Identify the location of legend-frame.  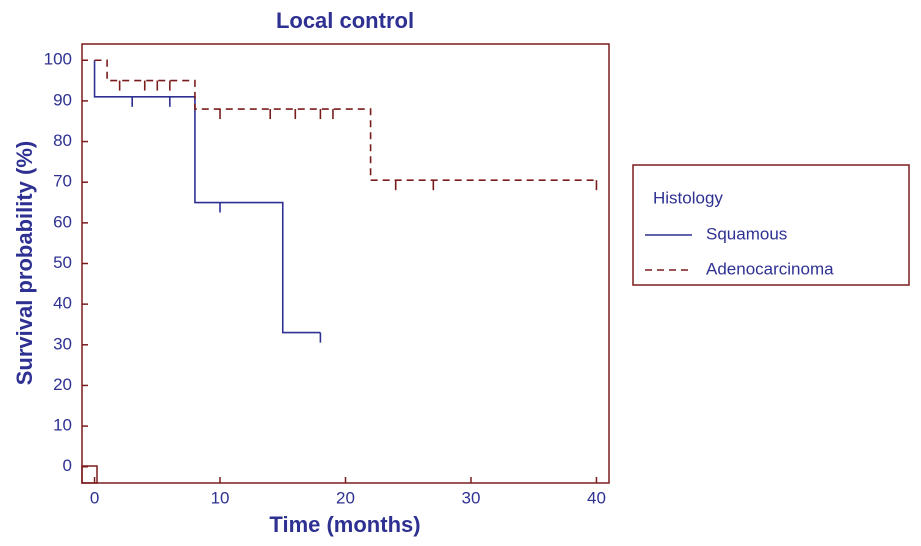
(771, 225).